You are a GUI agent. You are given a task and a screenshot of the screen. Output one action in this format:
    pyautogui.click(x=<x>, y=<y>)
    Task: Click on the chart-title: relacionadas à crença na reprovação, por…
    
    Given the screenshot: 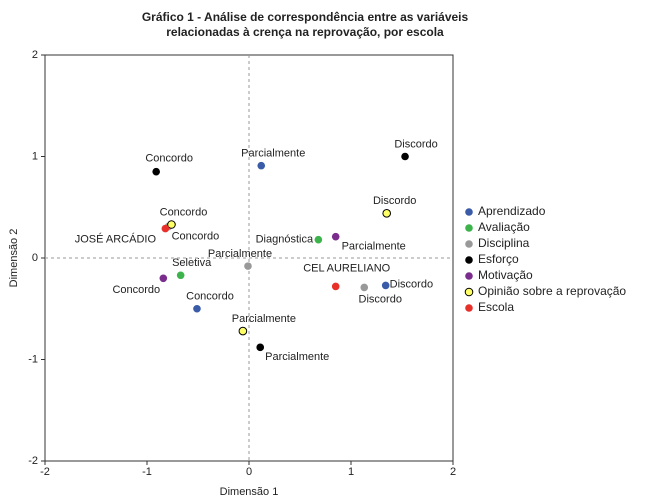 What is the action you would take?
    pyautogui.click(x=305, y=32)
    